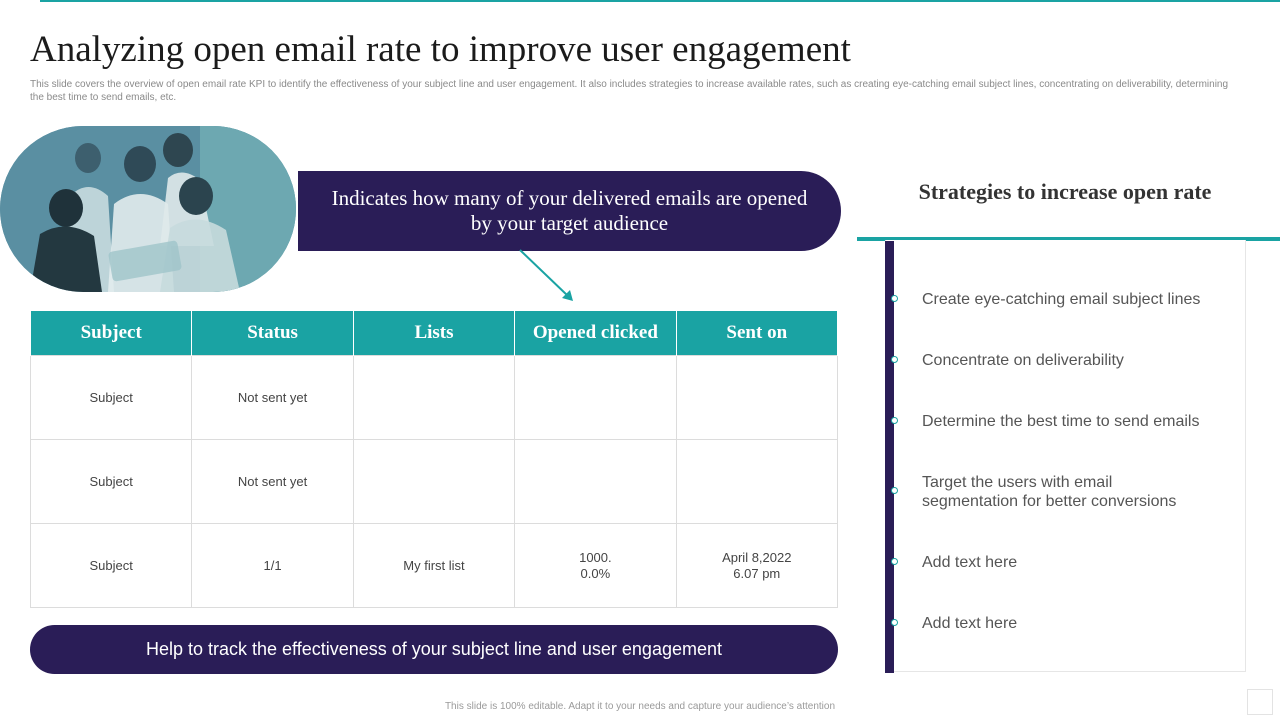 Image resolution: width=1280 pixels, height=720 pixels. Describe the element at coordinates (1023, 360) in the screenshot. I see `strategy-text: Concentrate on deliverability` at that location.